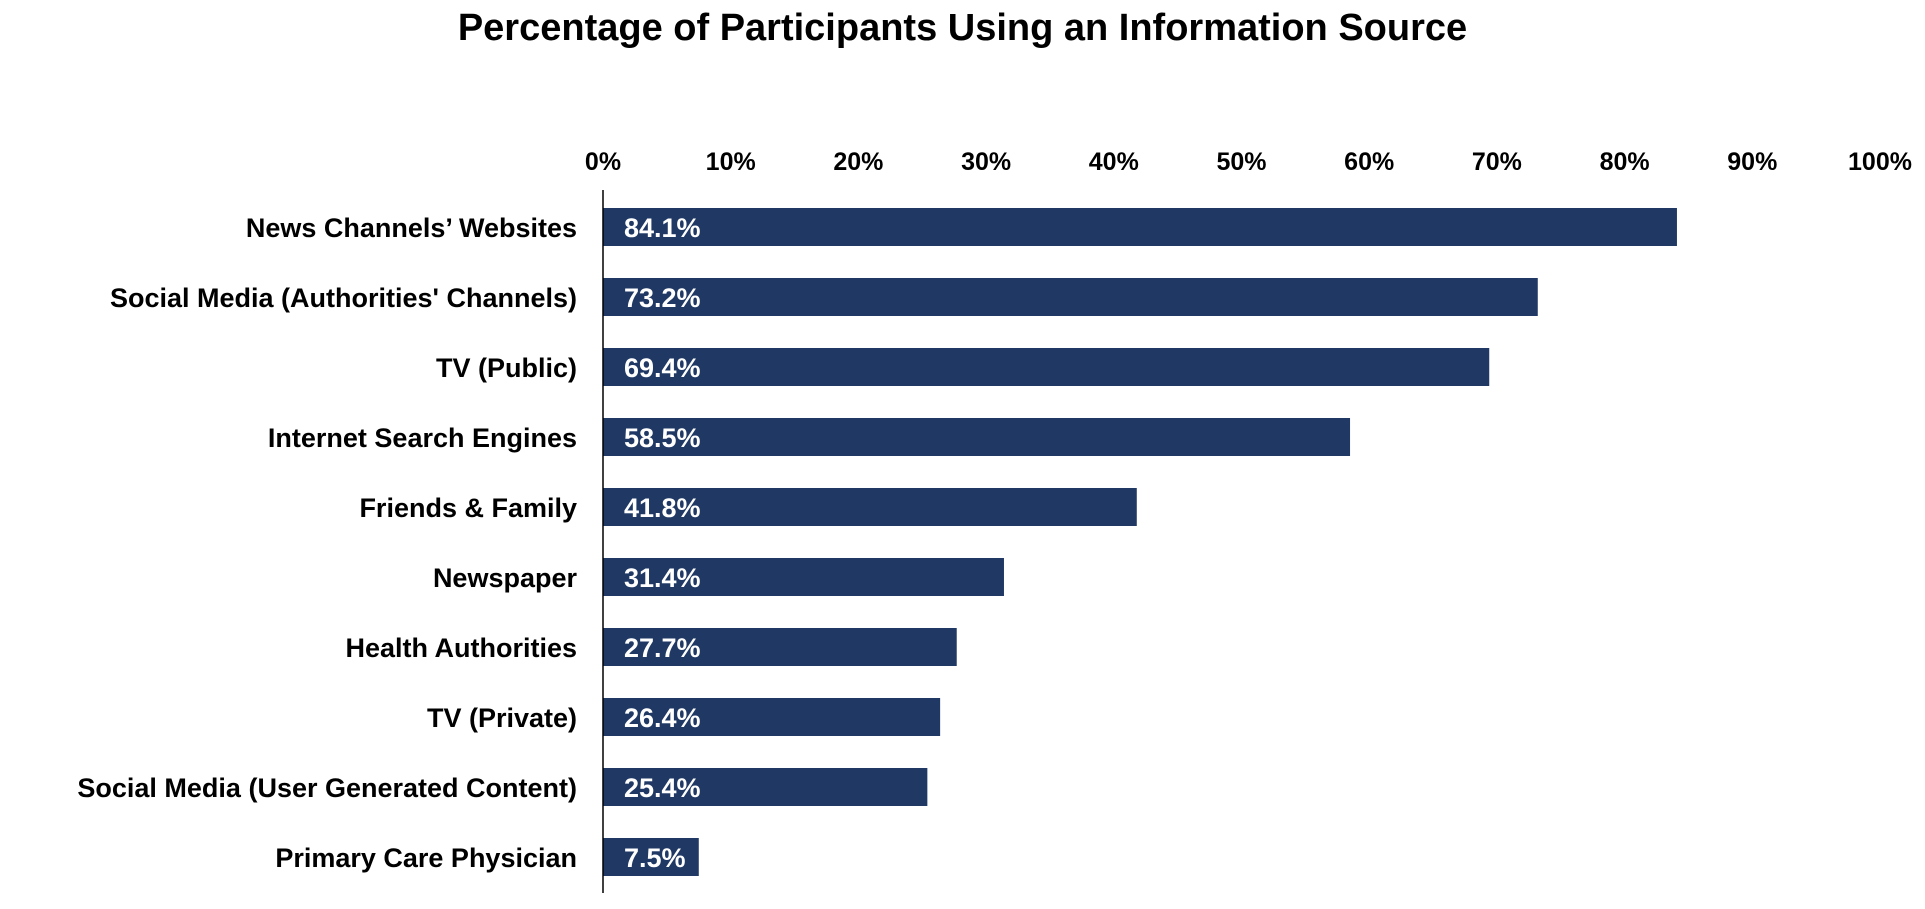 The height and width of the screenshot is (909, 1925). What do you see at coordinates (731, 162) in the screenshot?
I see `x-tick-label: 10%` at bounding box center [731, 162].